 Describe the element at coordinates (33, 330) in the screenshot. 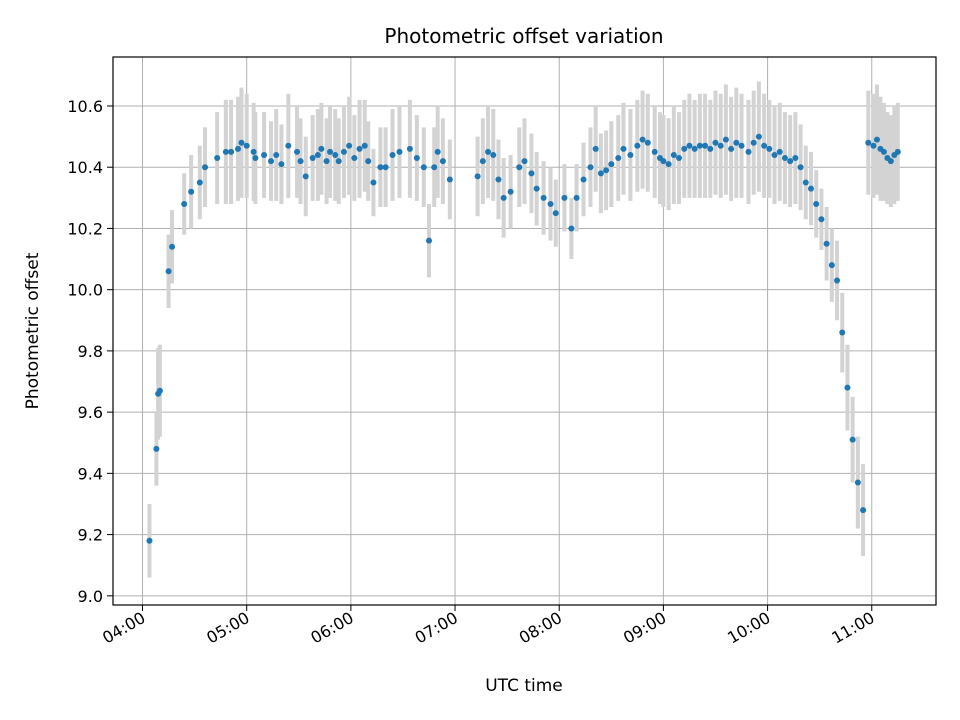

I see `y-axis-title: Photometric offset` at that location.